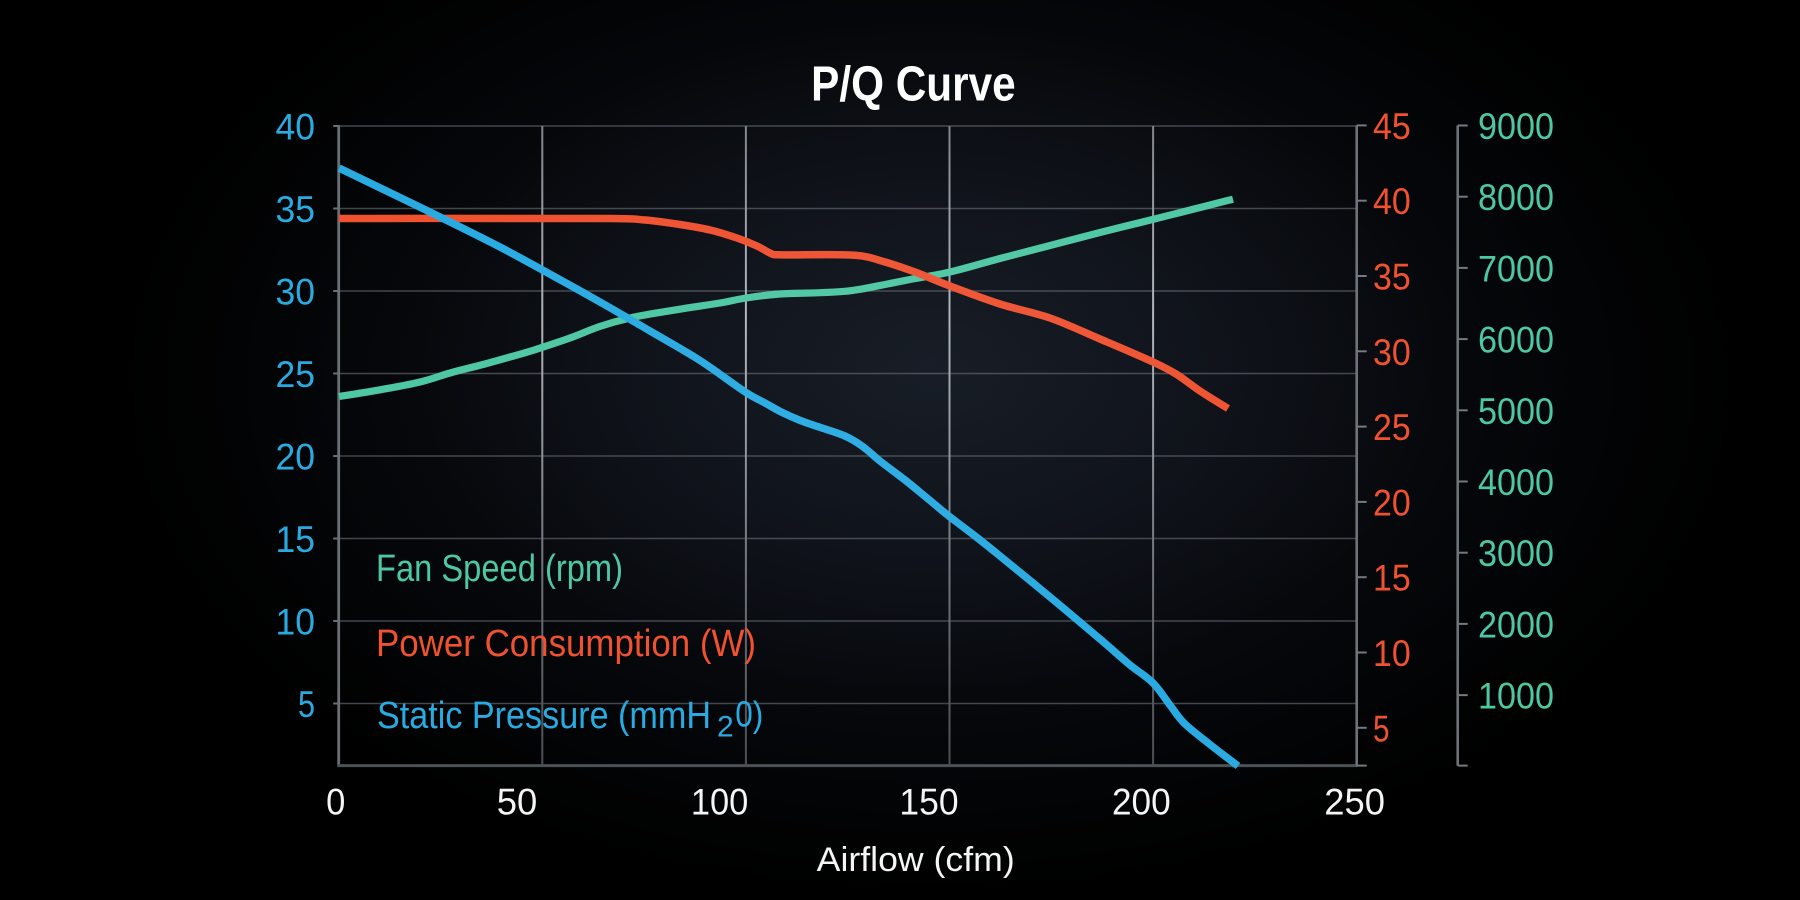  Describe the element at coordinates (1141, 802) in the screenshot. I see `svg-text: 200` at that location.